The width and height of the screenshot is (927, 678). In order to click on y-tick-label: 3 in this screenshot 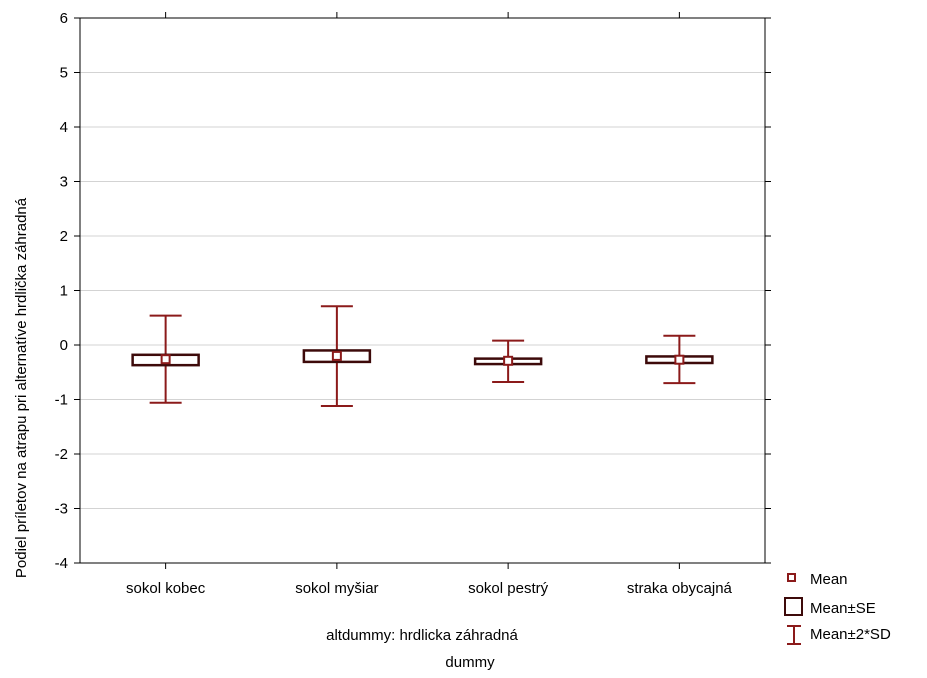, I will do `click(64, 182)`.